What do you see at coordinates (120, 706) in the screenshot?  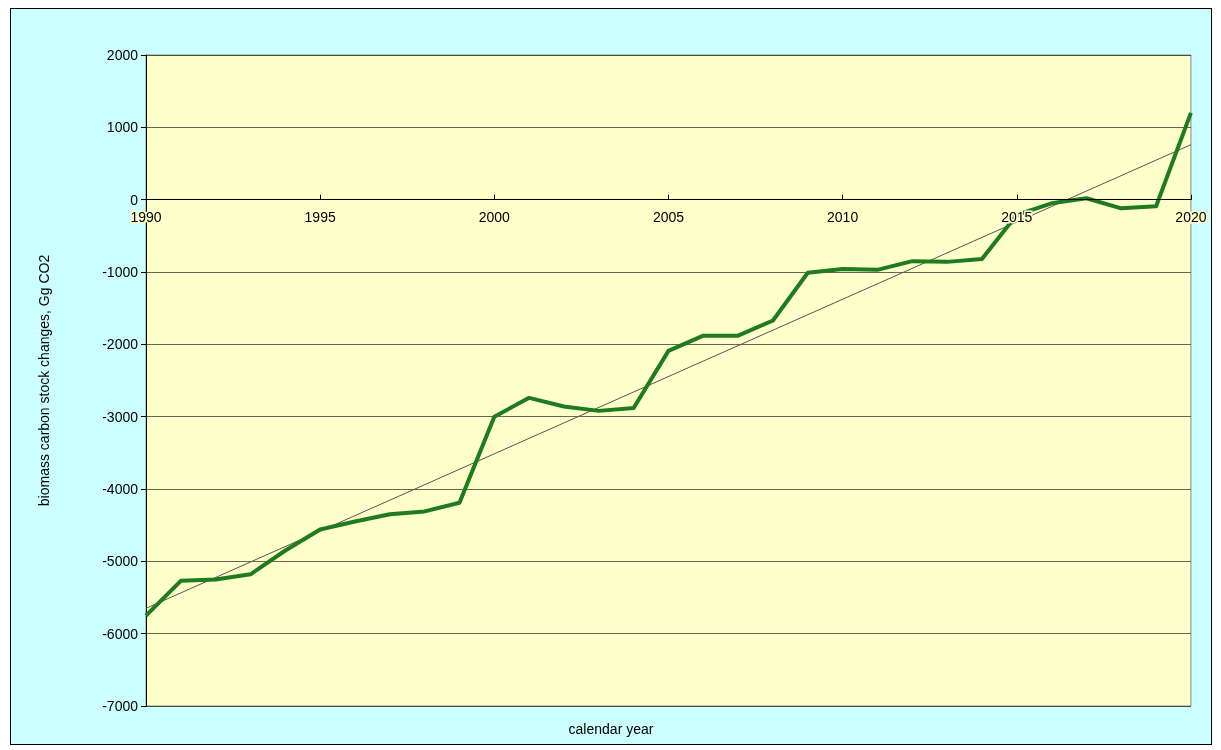 I see `y-tick-label: -7000` at bounding box center [120, 706].